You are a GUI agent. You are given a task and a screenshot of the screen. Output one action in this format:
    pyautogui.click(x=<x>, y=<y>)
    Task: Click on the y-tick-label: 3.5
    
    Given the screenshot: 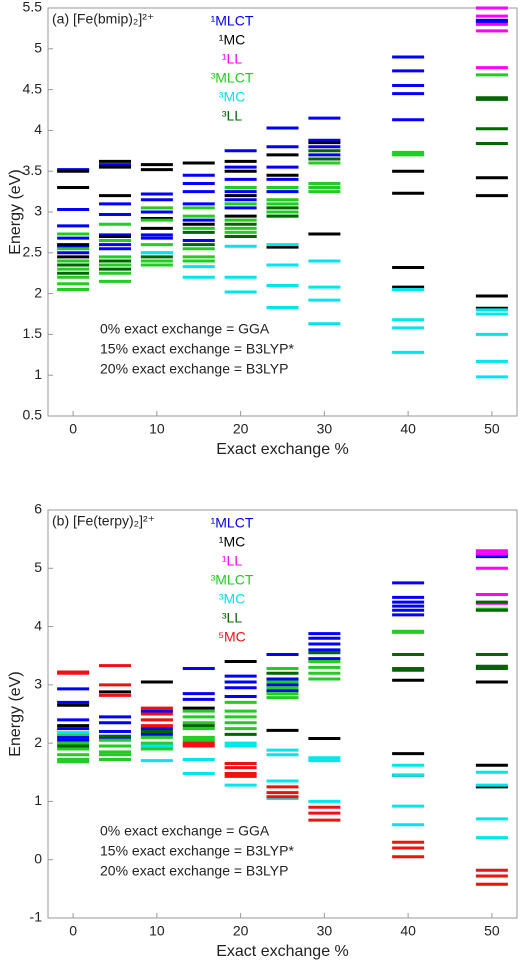 What is the action you would take?
    pyautogui.click(x=33, y=170)
    